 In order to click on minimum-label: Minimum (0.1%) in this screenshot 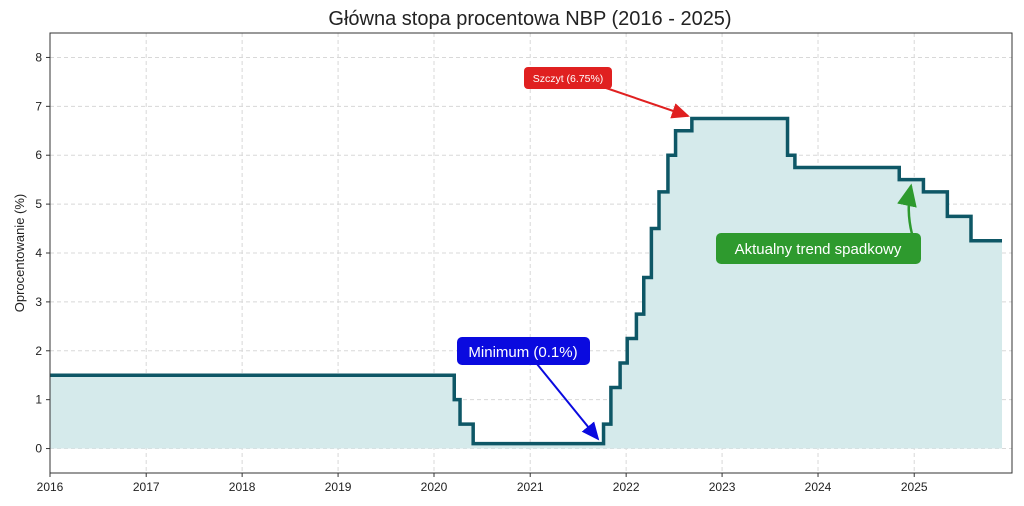, I will do `click(522, 352)`.